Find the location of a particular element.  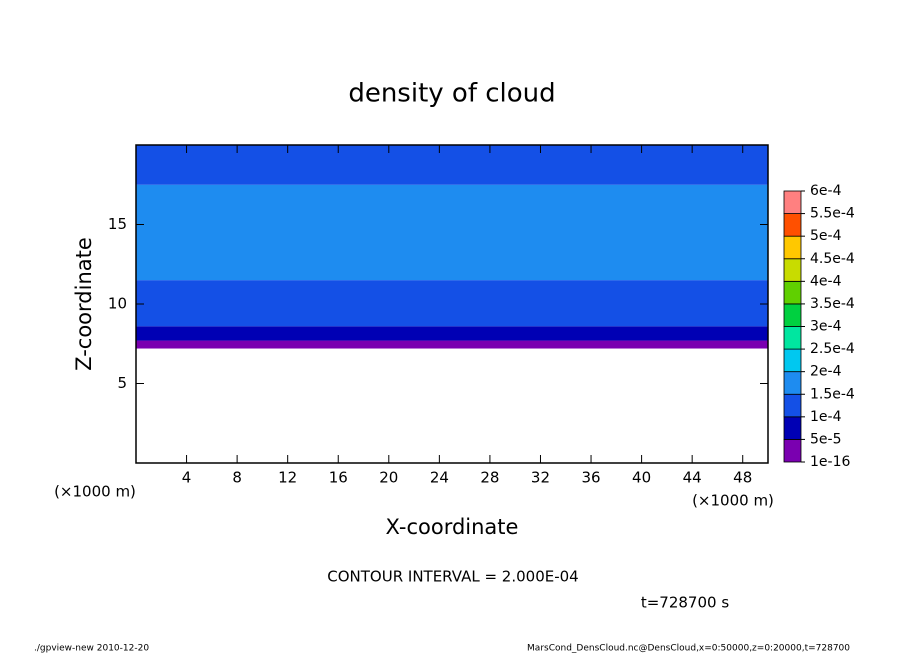

x-tick-label: 40 is located at coordinates (641, 478).